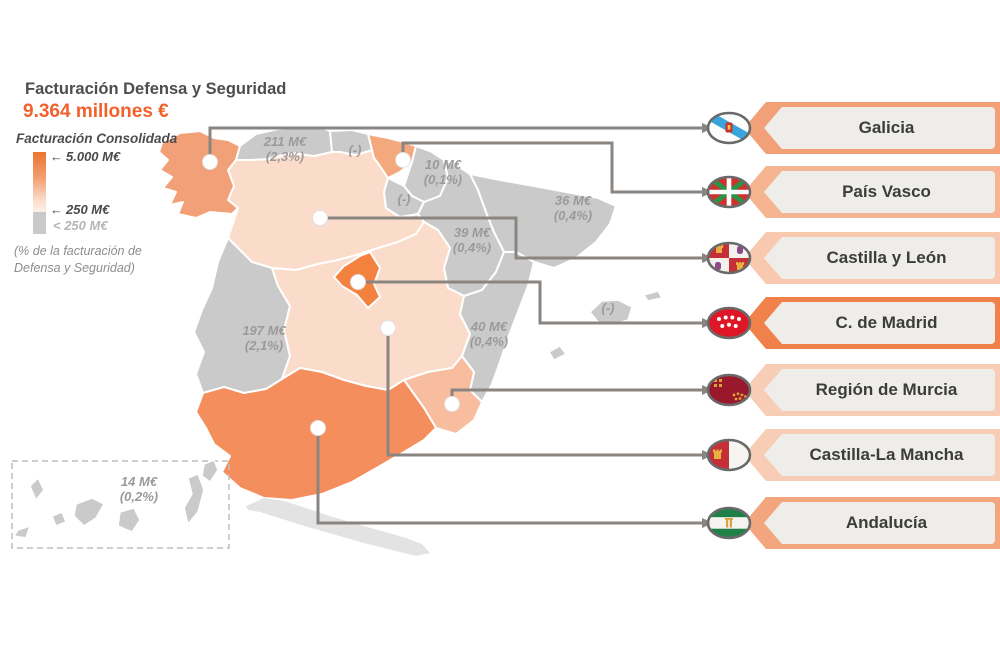 The image size is (1000, 665). I want to click on legend-below-label: < 250 M€, so click(80, 225).